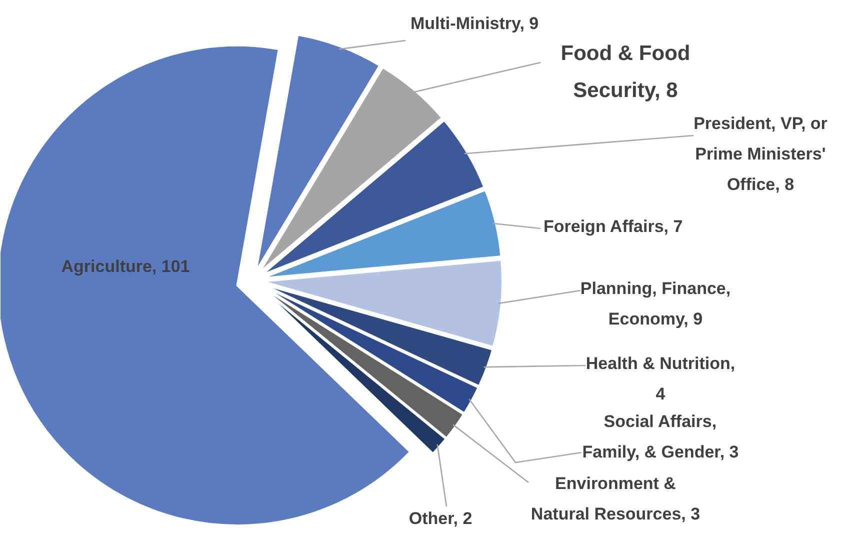  What do you see at coordinates (761, 154) in the screenshot?
I see `slice-label: President, VP, or Prime Ministers' Office, 8` at bounding box center [761, 154].